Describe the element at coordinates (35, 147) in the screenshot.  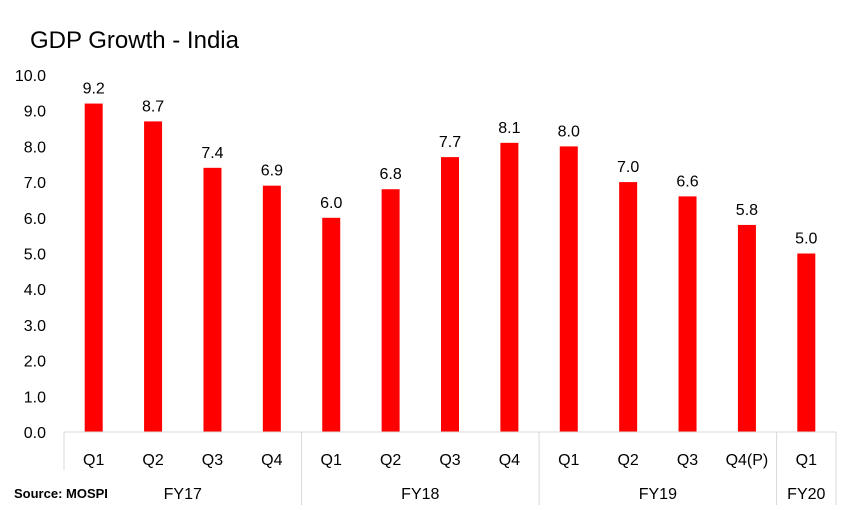
I see `y-tick-label: 8.0` at that location.